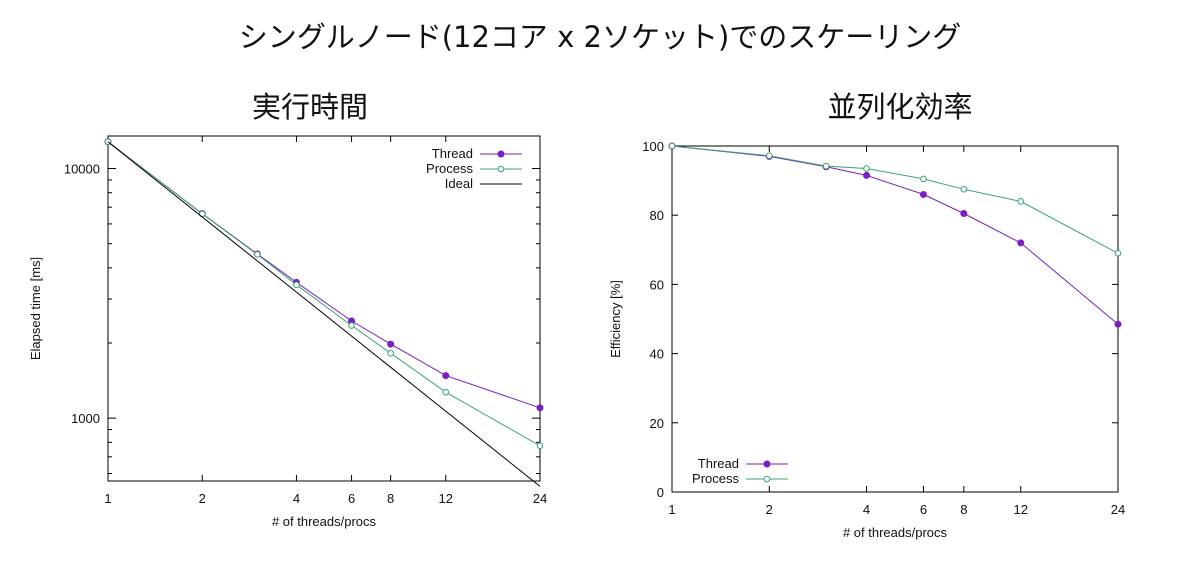 This screenshot has width=1200, height=565. What do you see at coordinates (657, 284) in the screenshot?
I see `y-tick-label: 60` at bounding box center [657, 284].